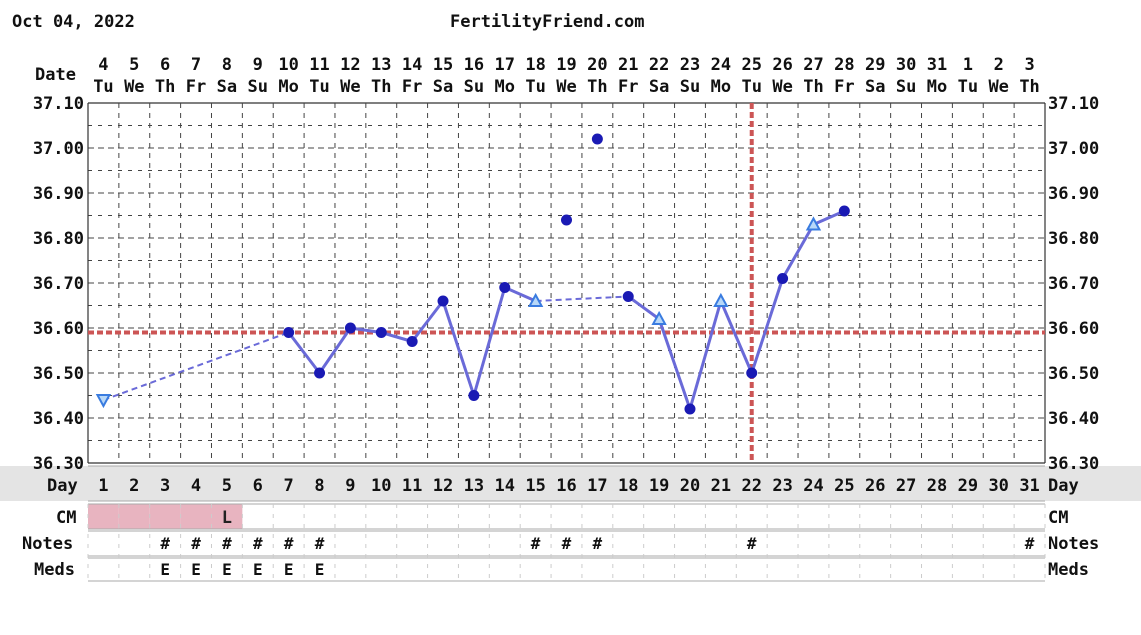 The height and width of the screenshot is (635, 1141). I want to click on cycle-day-label: 12, so click(443, 486).